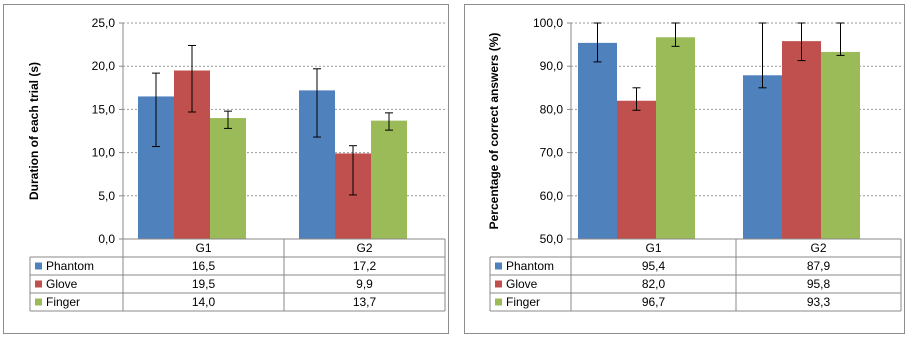  I want to click on data-table-value: 96,7, so click(654, 302).